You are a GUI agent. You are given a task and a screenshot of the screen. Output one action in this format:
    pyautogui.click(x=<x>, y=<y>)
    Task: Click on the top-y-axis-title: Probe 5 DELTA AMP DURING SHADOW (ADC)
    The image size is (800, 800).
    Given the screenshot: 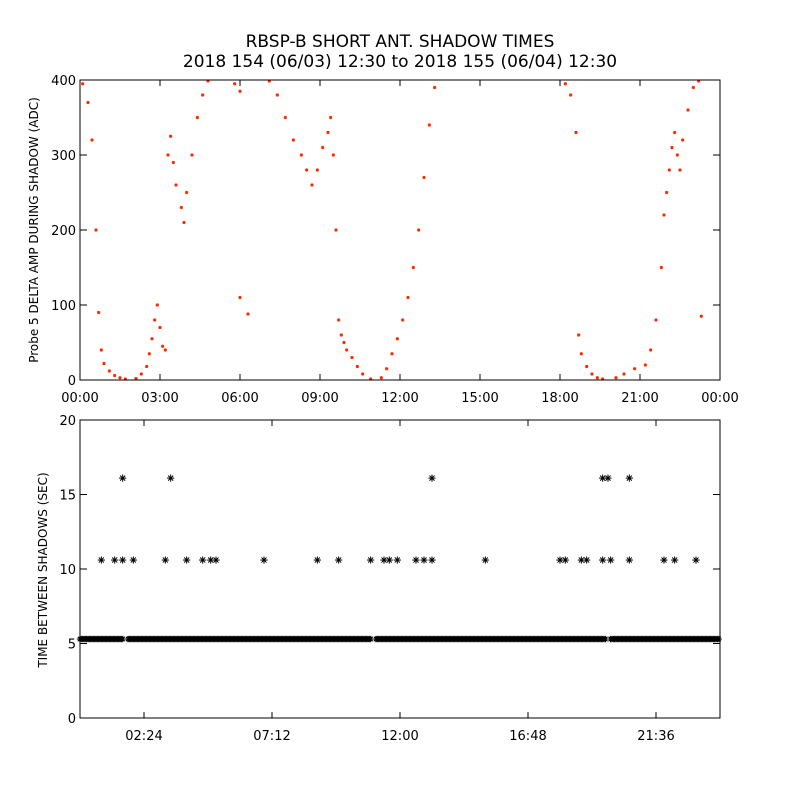 What is the action you would take?
    pyautogui.click(x=34, y=230)
    